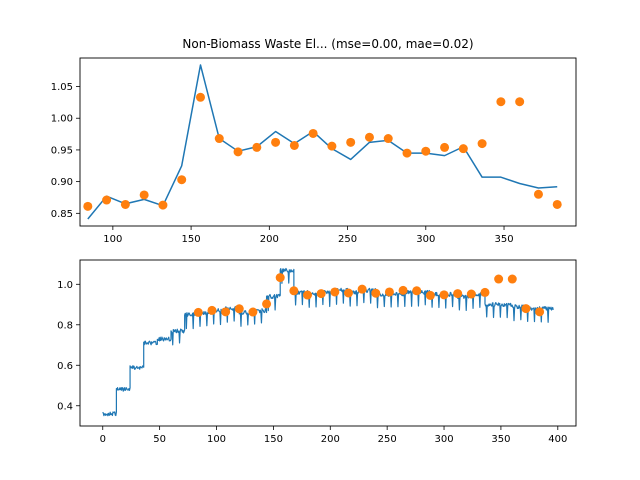 The width and height of the screenshot is (640, 480). I want to click on y-tick-label: 1.05, so click(62, 87).